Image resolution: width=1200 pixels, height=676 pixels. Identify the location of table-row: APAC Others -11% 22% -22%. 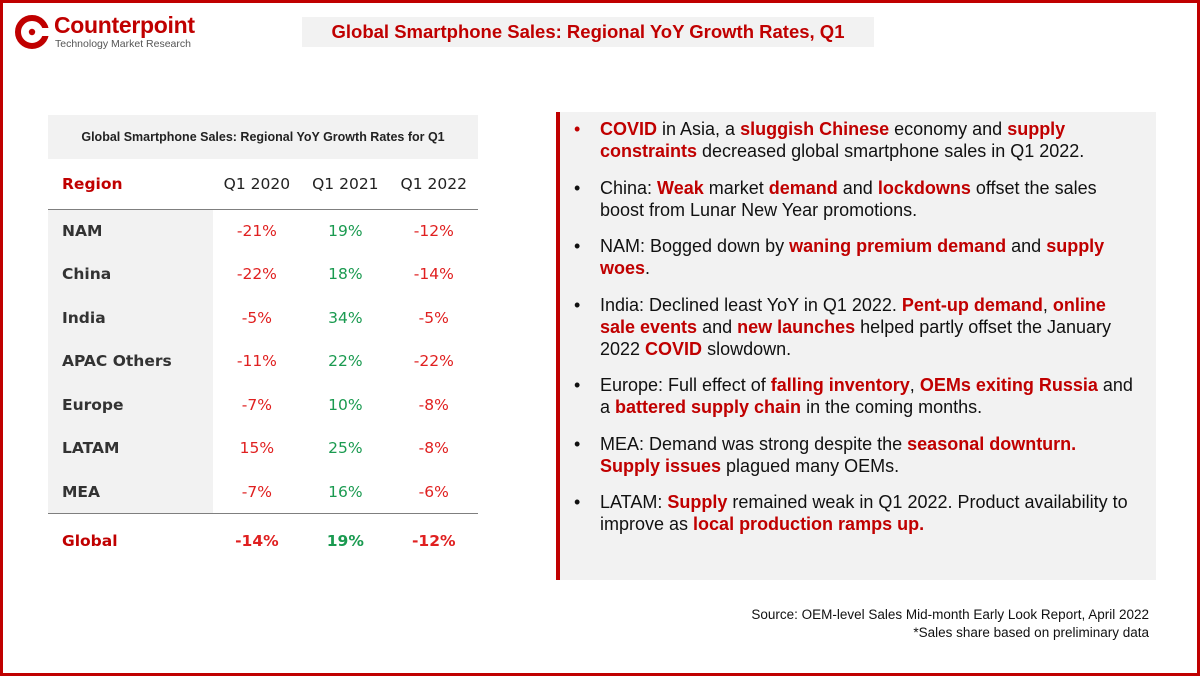
(263, 361).